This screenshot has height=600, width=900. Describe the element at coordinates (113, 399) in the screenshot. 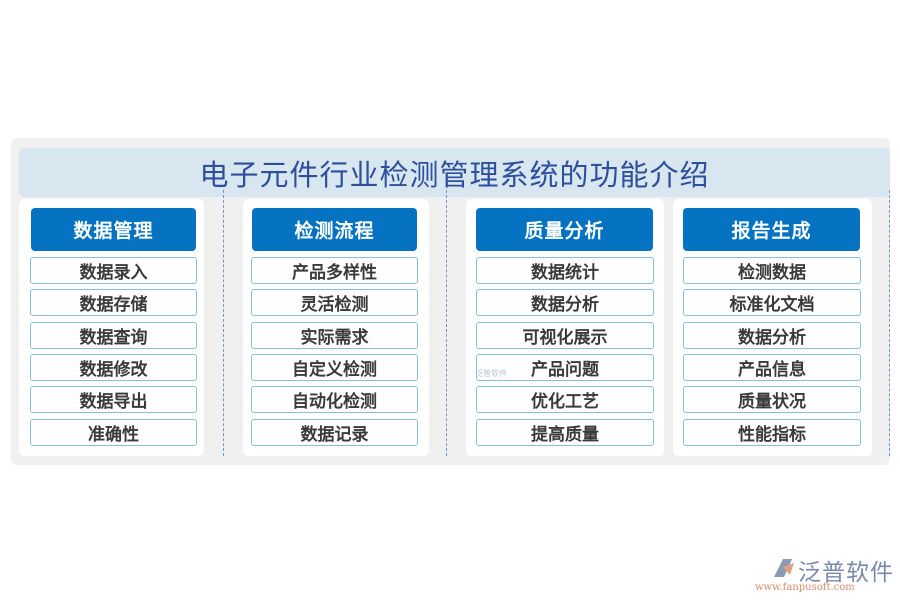

I see `feature-item: 数据导出` at that location.